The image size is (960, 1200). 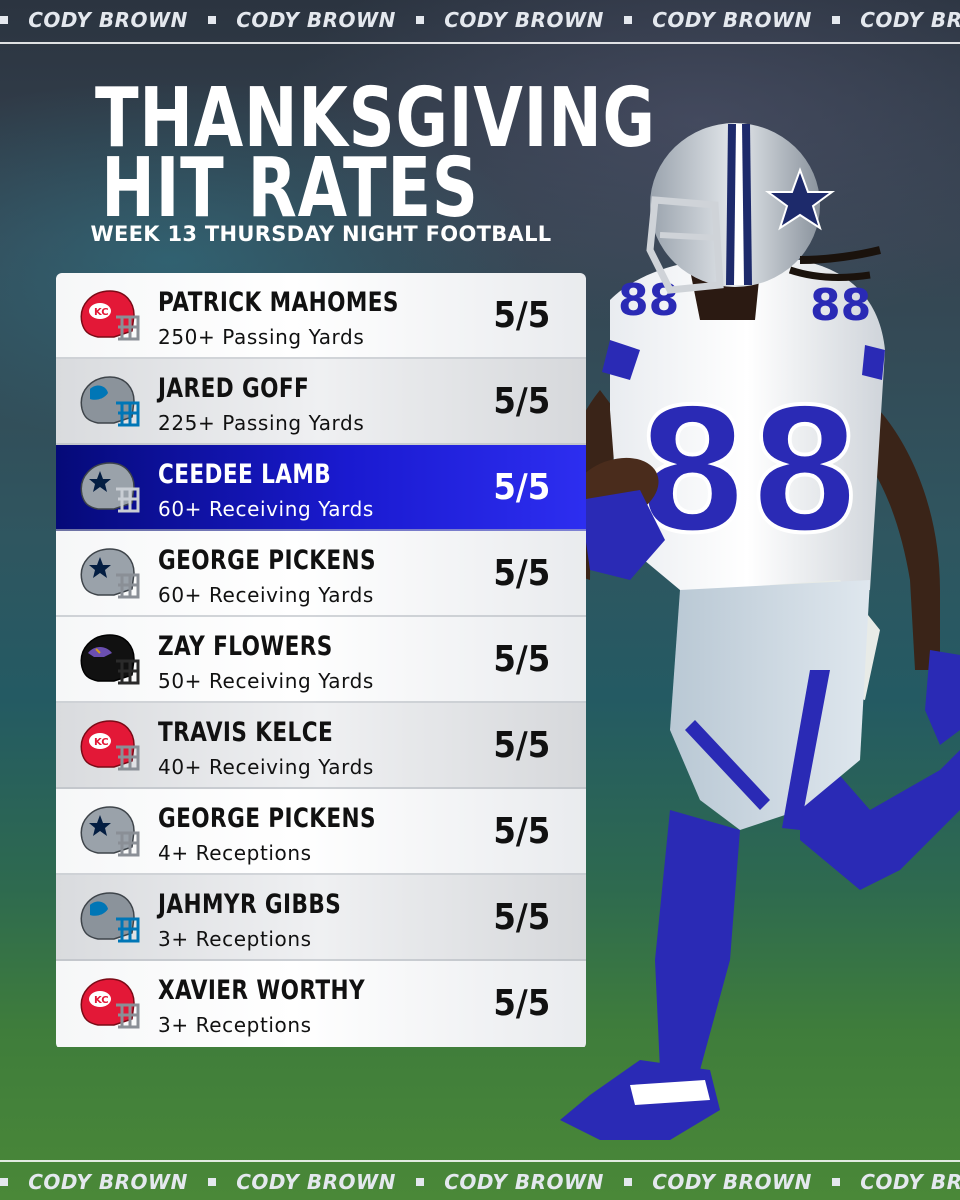 What do you see at coordinates (748, 472) in the screenshot?
I see `jersey-number: 88` at bounding box center [748, 472].